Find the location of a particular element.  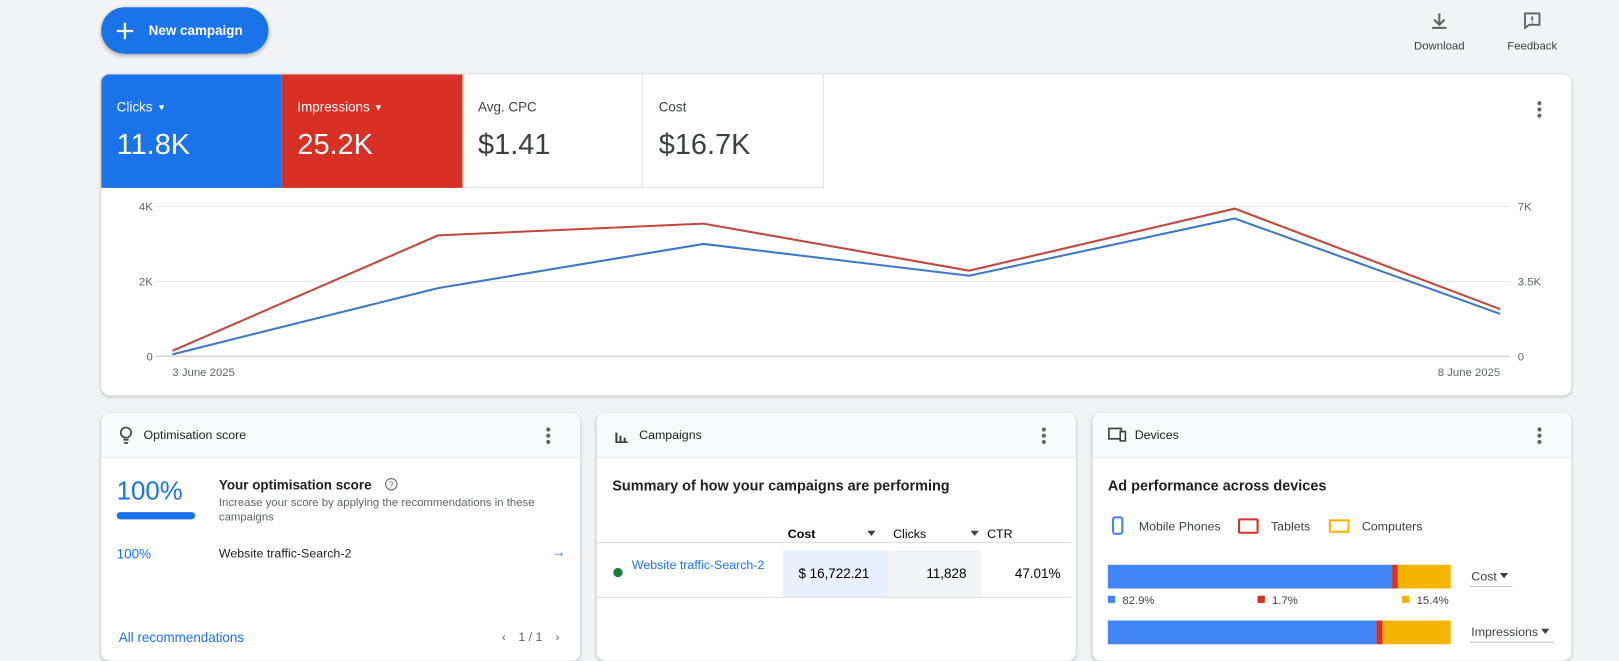

metric-selector: Cost is located at coordinates (1484, 576).